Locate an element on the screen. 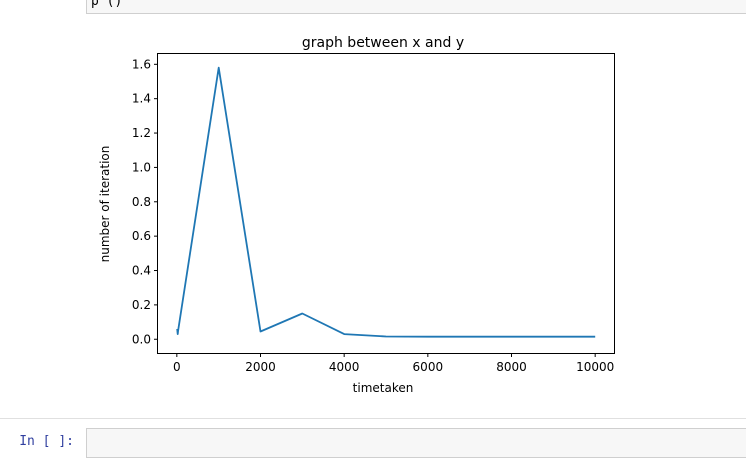  x-tick-label: 0 is located at coordinates (177, 367).